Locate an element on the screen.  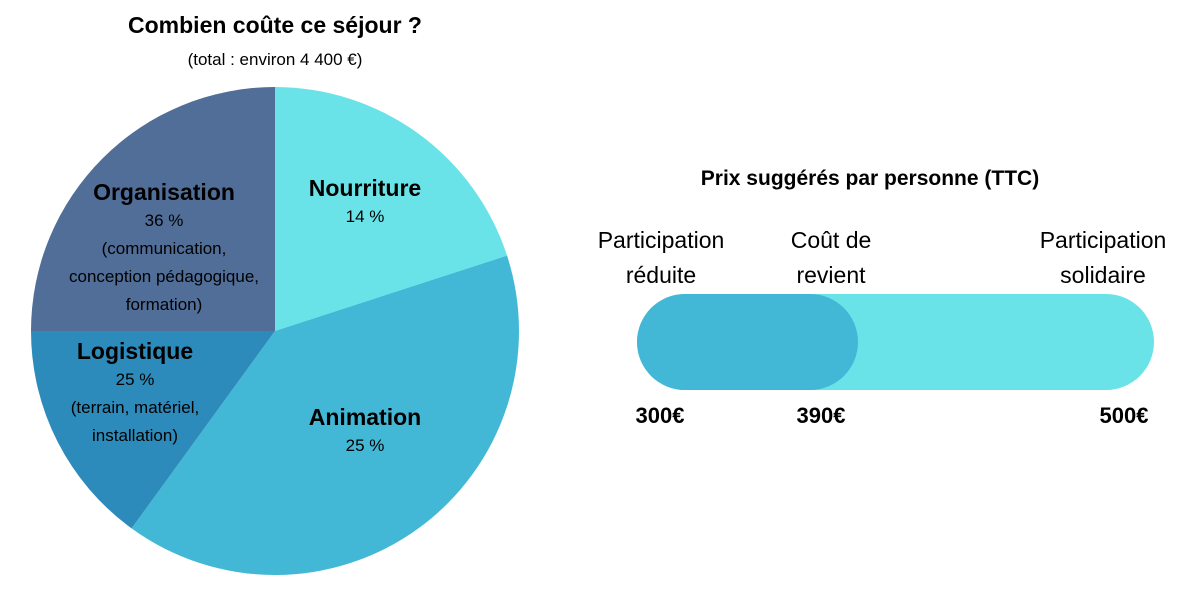
price-title: Prix suggérés par personne (TTC) is located at coordinates (870, 178).